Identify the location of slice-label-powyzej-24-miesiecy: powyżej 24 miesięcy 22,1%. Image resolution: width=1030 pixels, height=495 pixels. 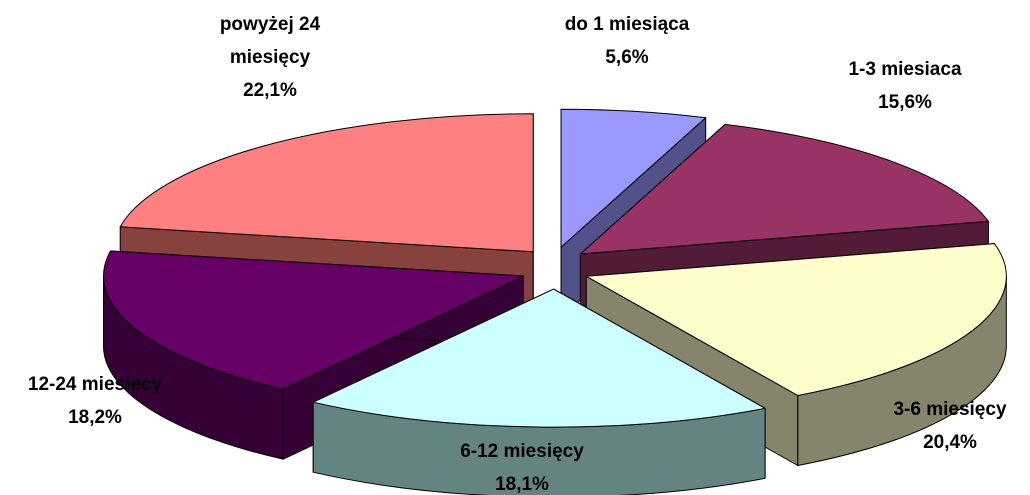
(270, 57).